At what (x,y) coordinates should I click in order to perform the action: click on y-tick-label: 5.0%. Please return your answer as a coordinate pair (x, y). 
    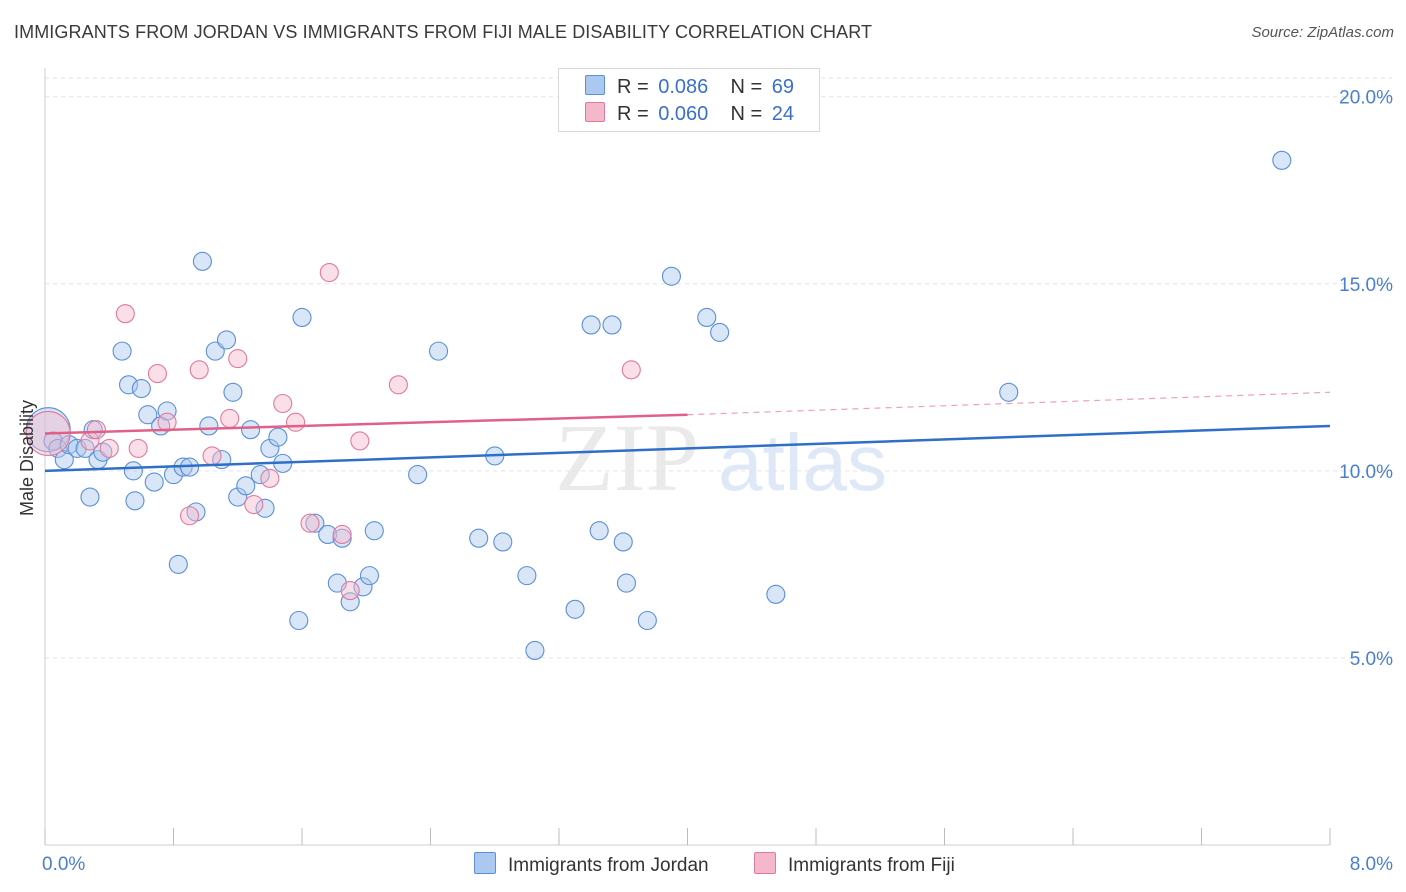
    Looking at the image, I should click on (1371, 659).